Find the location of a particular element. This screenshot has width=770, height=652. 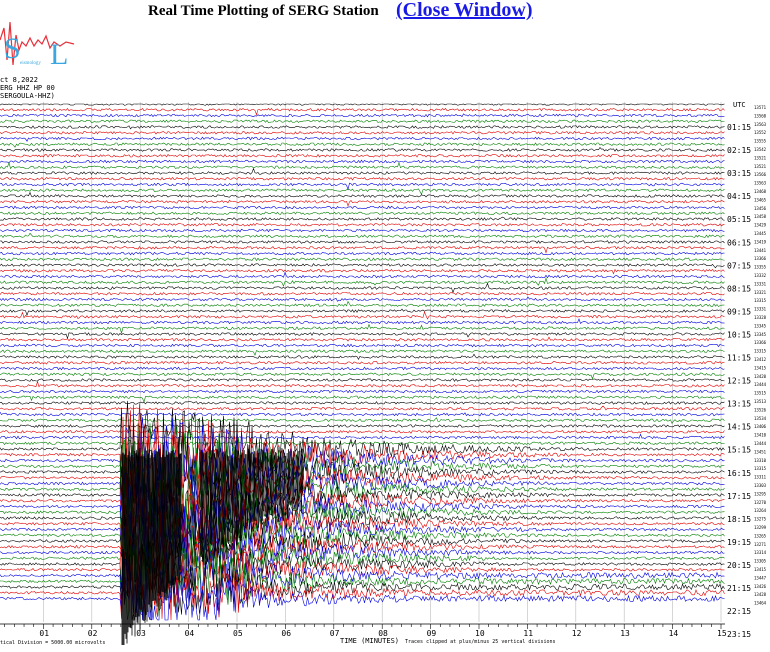

trace-count: 13560 is located at coordinates (760, 115).